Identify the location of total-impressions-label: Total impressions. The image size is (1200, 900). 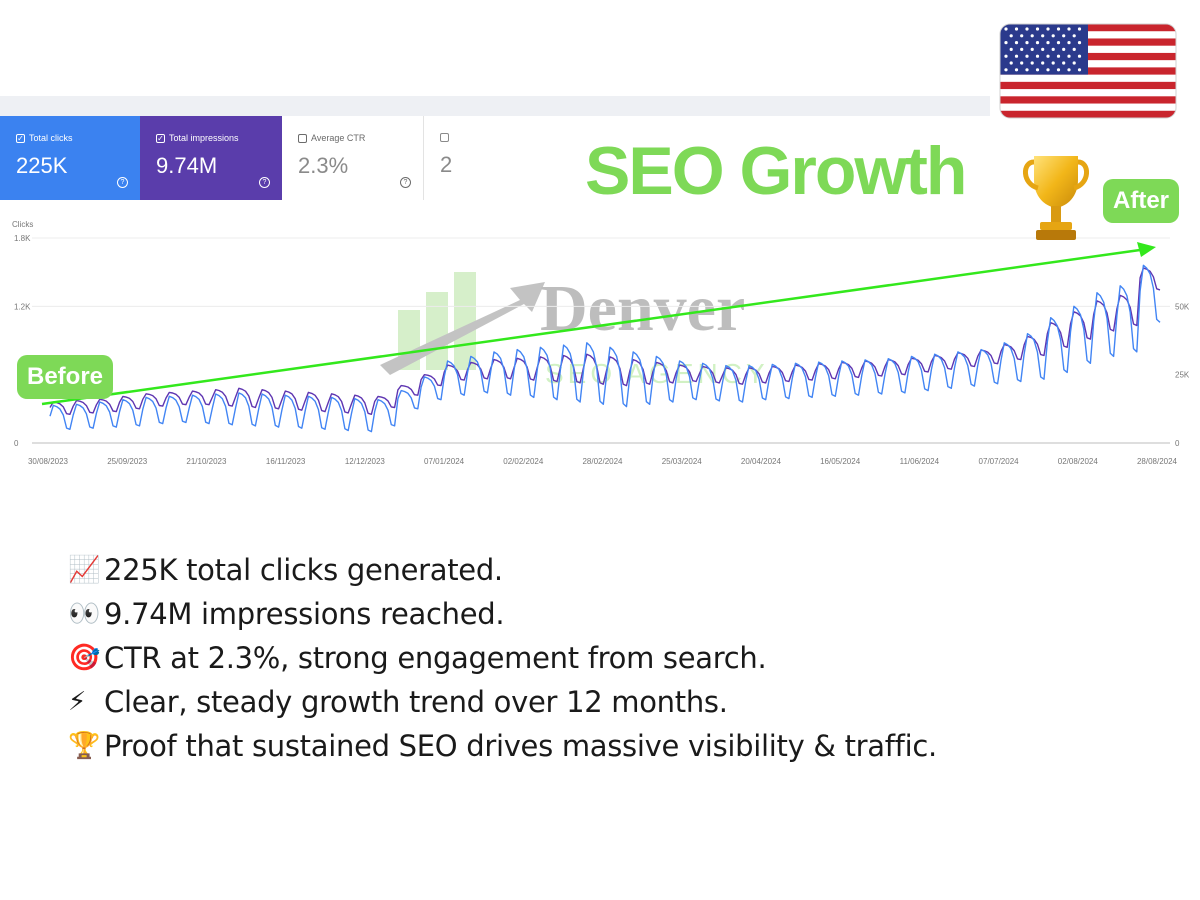
(204, 138).